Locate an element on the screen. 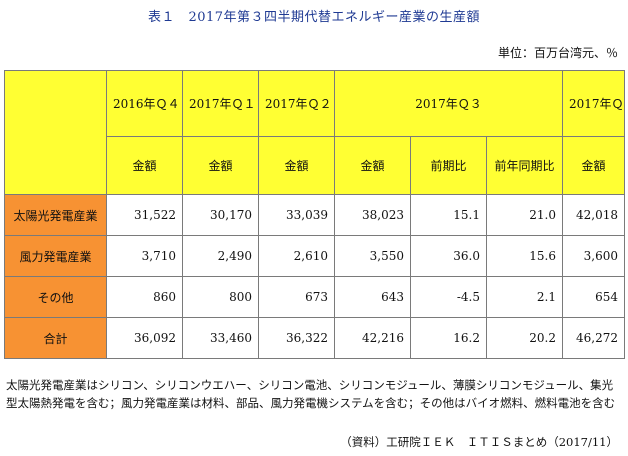 The height and width of the screenshot is (456, 628). table-cell: 15.1 is located at coordinates (448, 215).